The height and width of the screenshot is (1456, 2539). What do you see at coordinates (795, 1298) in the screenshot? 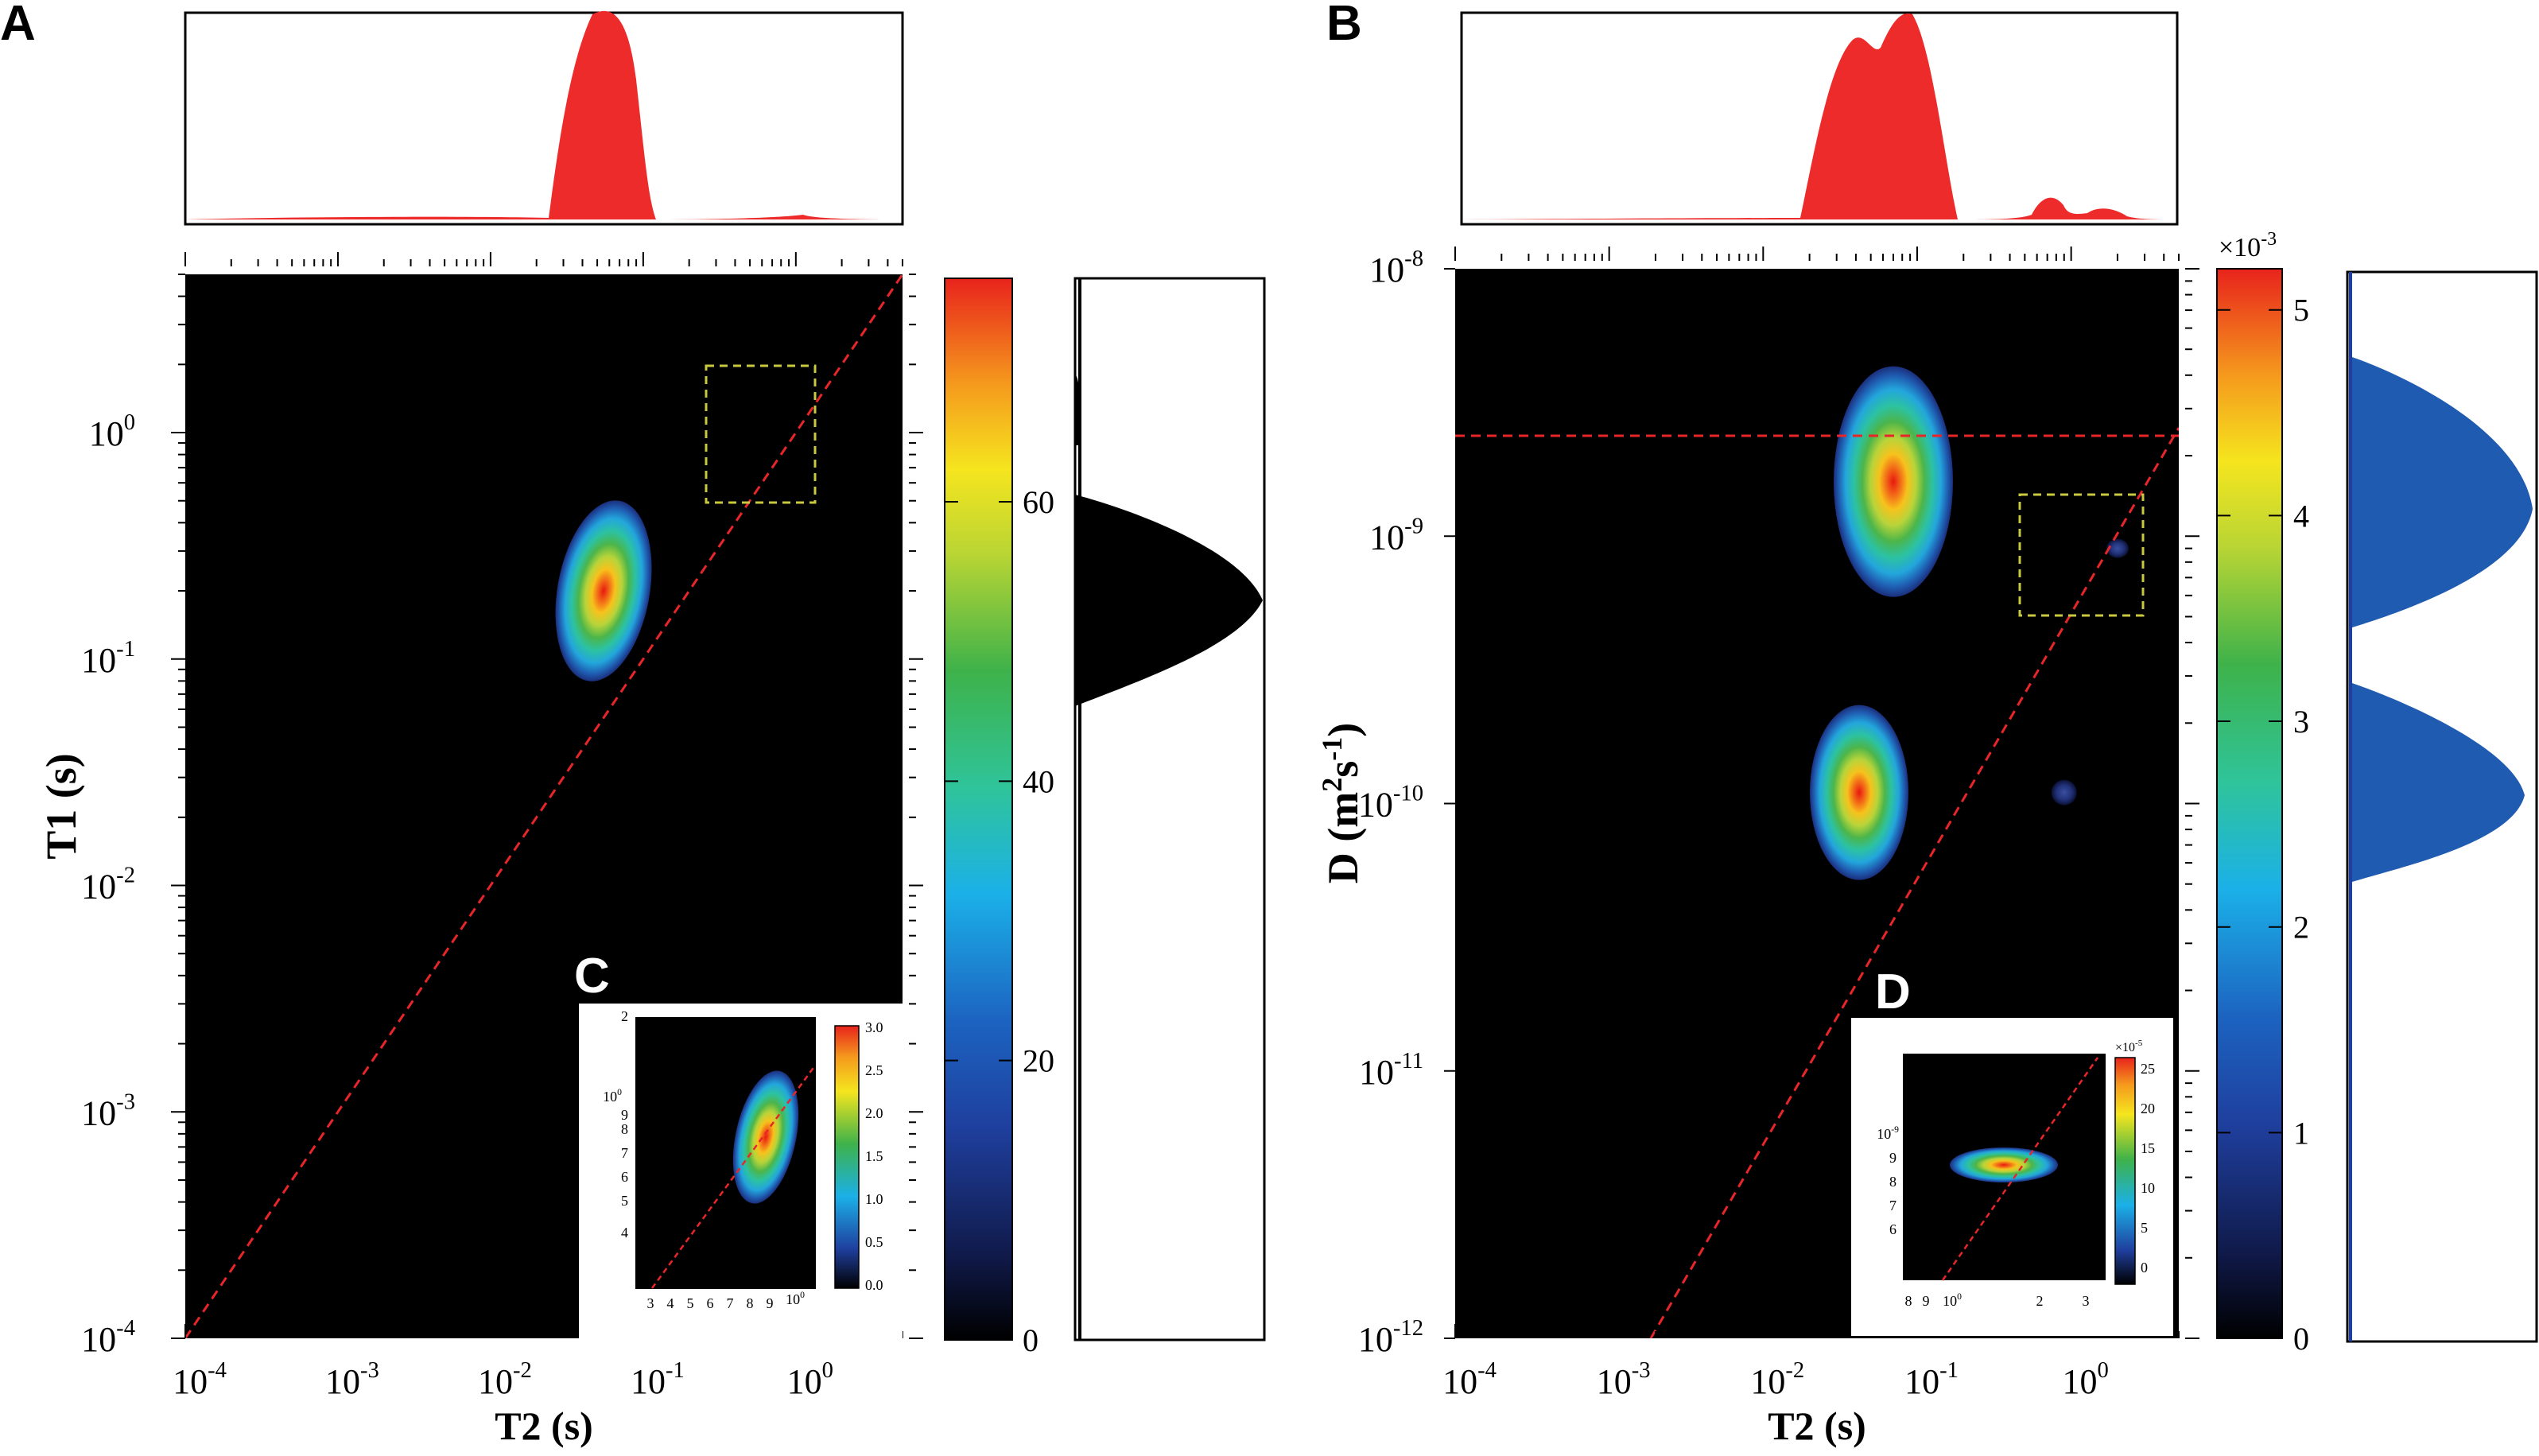
I see `inset-c-xtick-end: 100` at bounding box center [795, 1298].